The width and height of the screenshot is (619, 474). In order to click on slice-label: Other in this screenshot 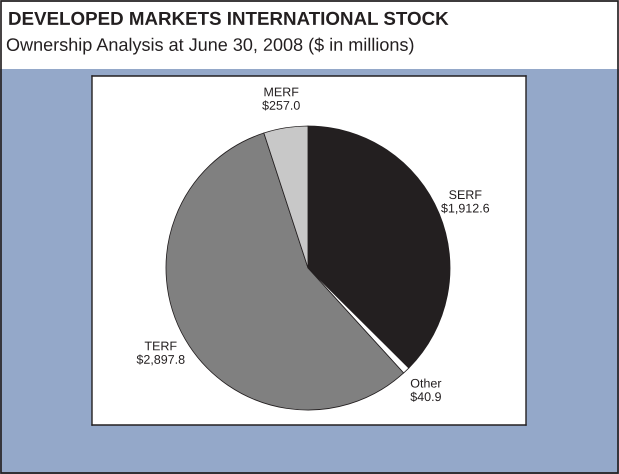, I will do `click(426, 383)`.